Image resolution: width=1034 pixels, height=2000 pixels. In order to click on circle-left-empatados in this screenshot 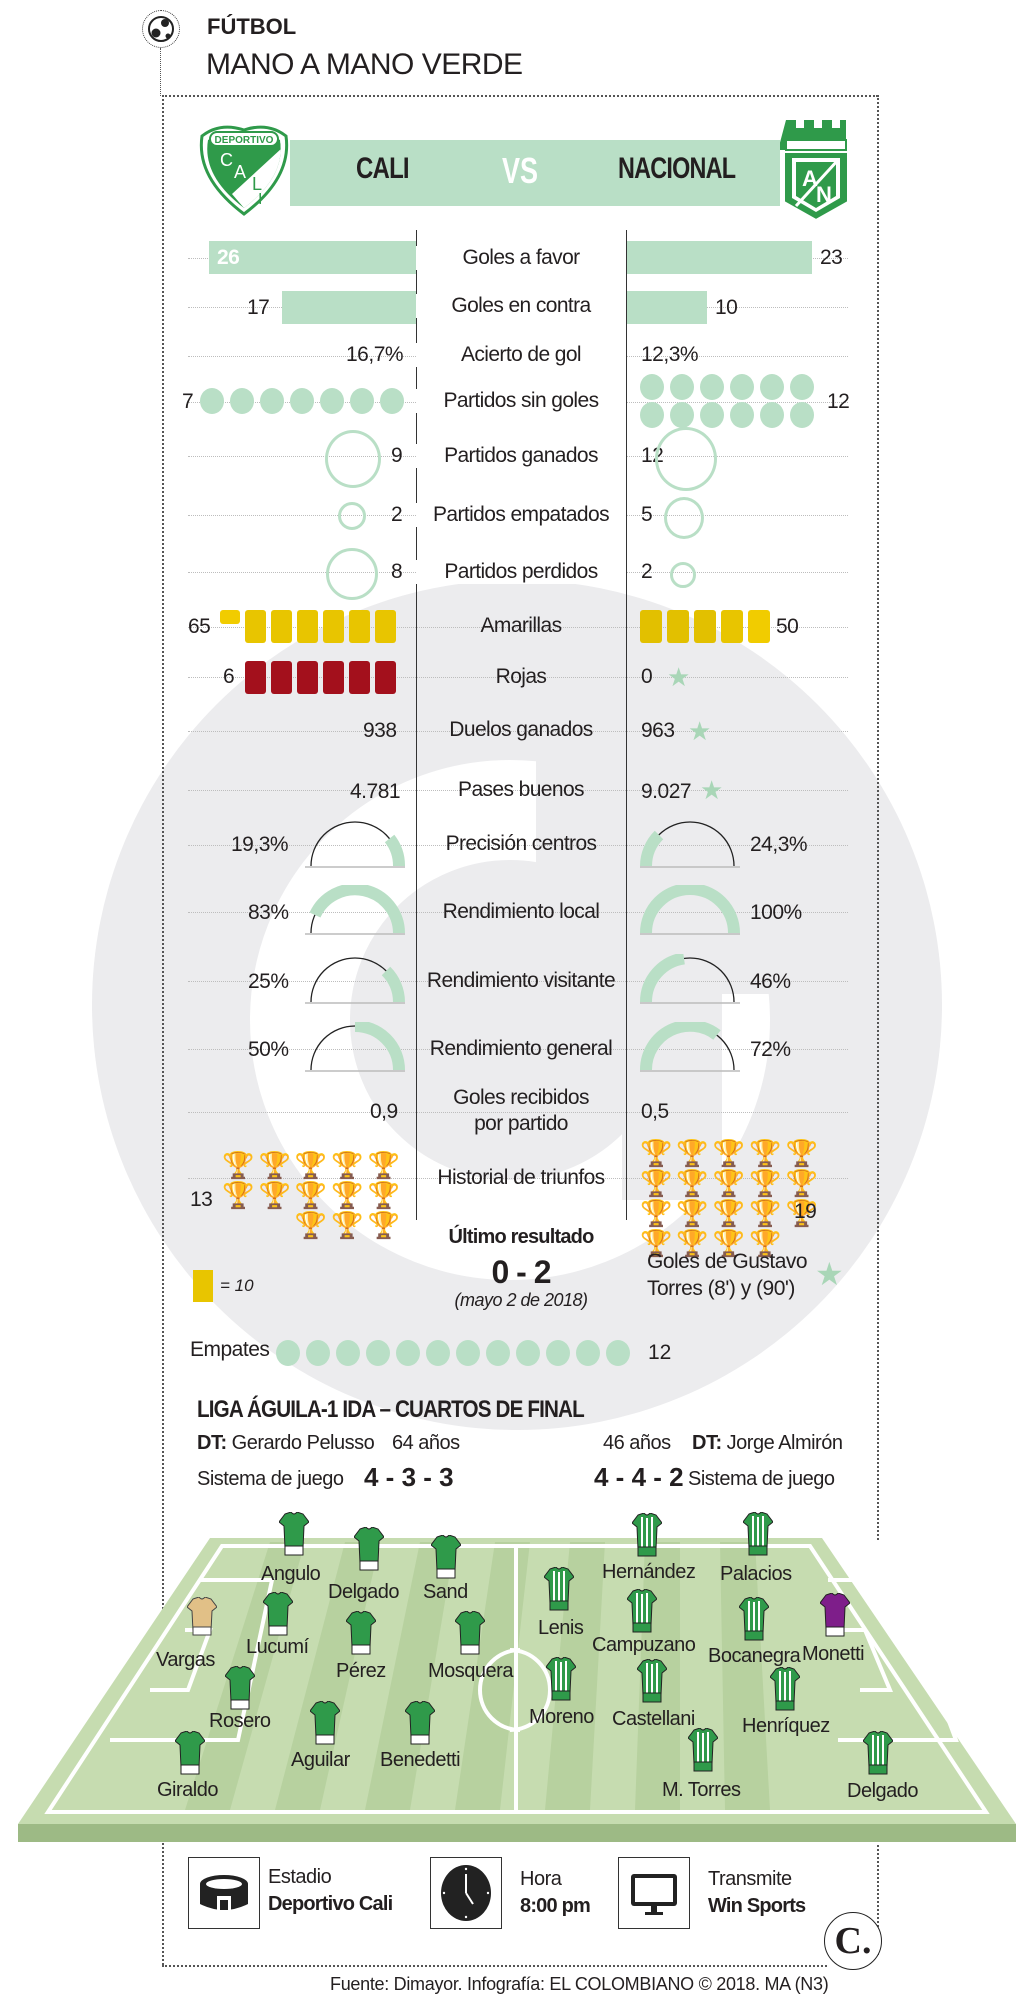, I will do `click(352, 516)`.